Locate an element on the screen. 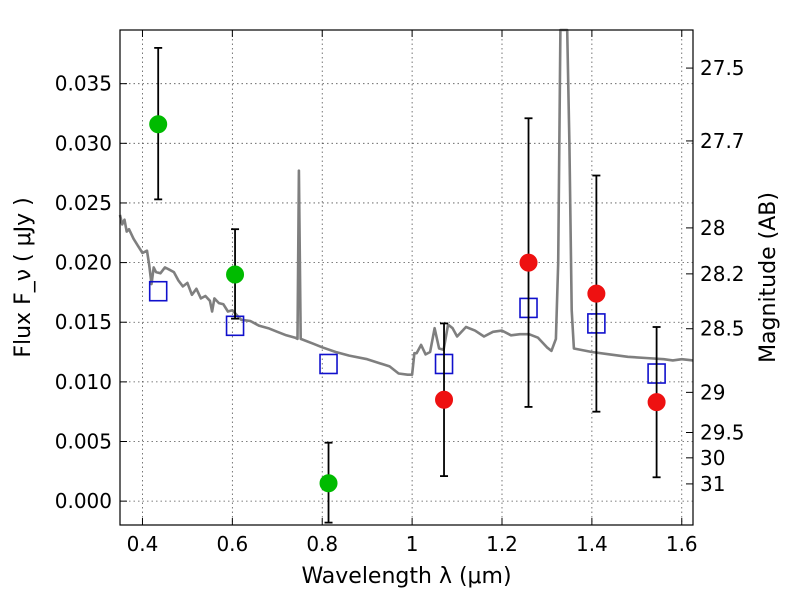  y2-tick-label: 29 is located at coordinates (712, 392).